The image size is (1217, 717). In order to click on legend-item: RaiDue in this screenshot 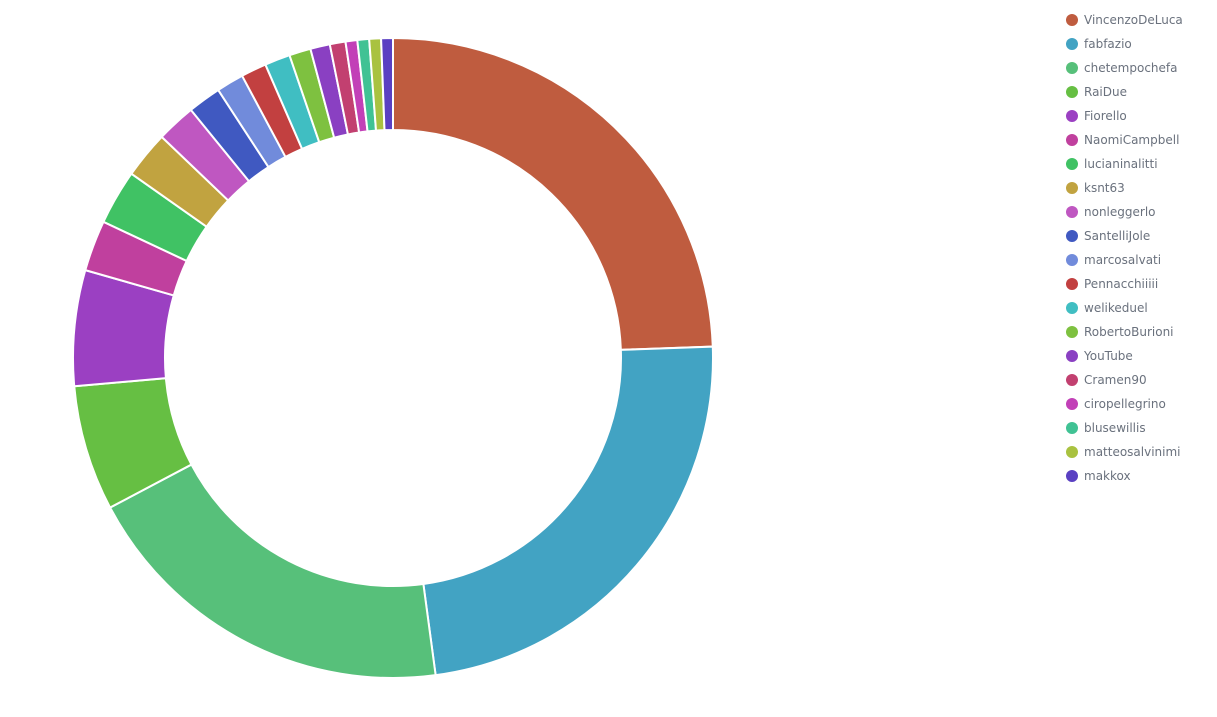, I will do `click(1135, 92)`.